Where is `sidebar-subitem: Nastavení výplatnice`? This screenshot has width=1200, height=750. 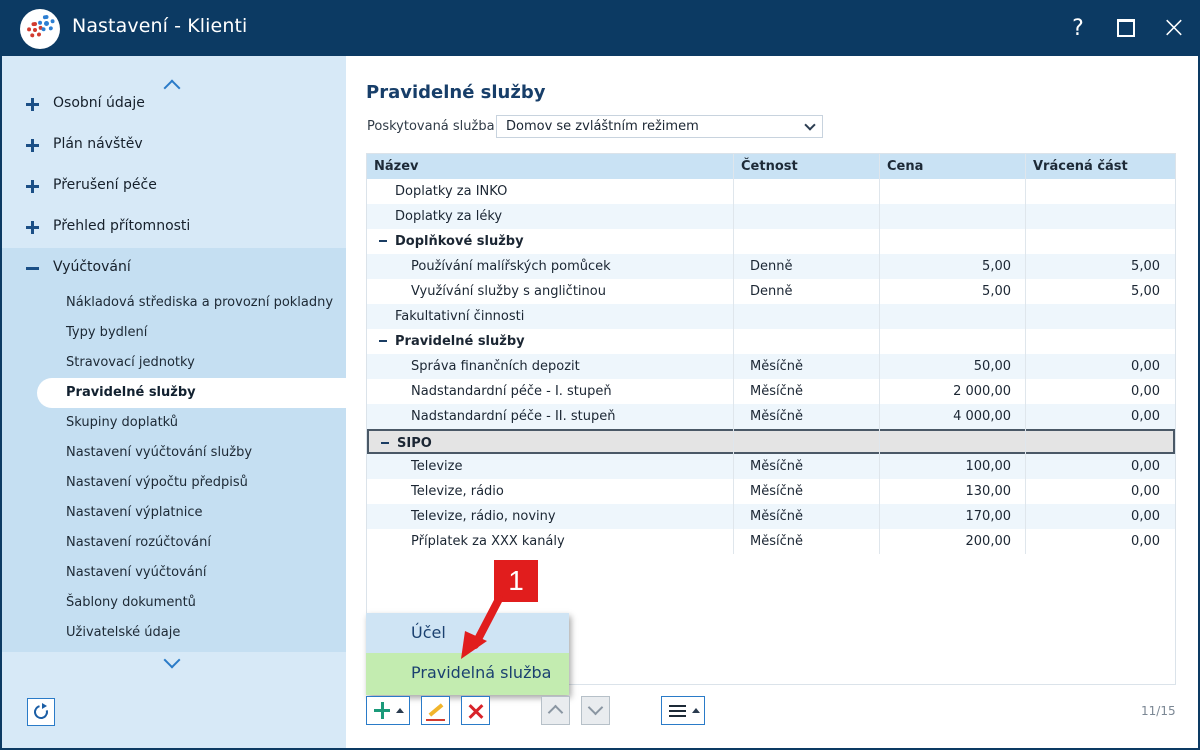 sidebar-subitem: Nastavení výplatnice is located at coordinates (174, 513).